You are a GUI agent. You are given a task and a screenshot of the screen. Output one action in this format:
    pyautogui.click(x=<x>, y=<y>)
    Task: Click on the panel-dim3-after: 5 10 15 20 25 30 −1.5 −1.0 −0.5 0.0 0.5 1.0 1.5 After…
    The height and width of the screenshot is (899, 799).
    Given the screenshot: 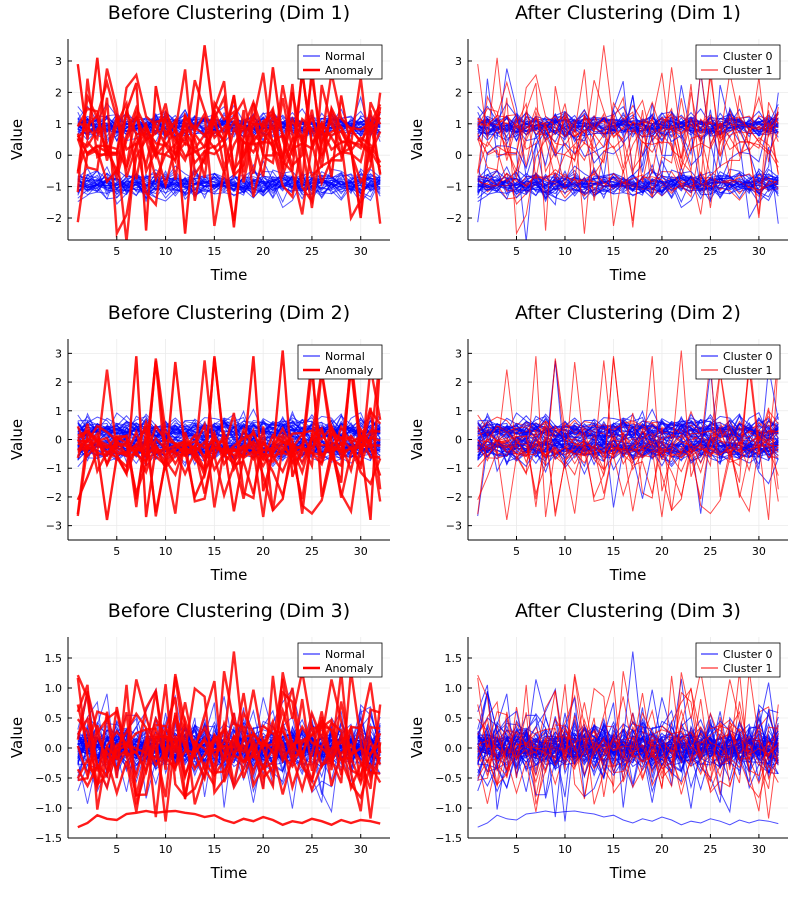 What is the action you would take?
    pyautogui.click(x=598, y=741)
    